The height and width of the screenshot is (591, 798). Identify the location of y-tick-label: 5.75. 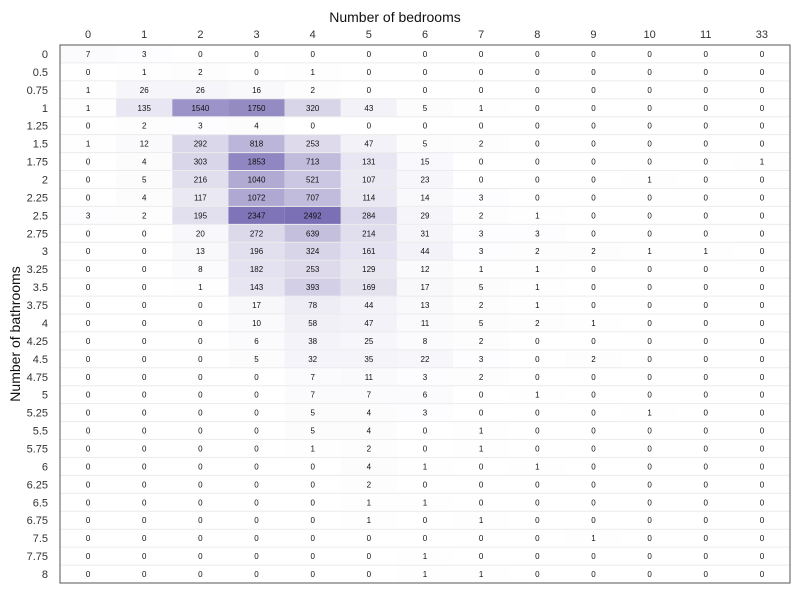
(37, 450).